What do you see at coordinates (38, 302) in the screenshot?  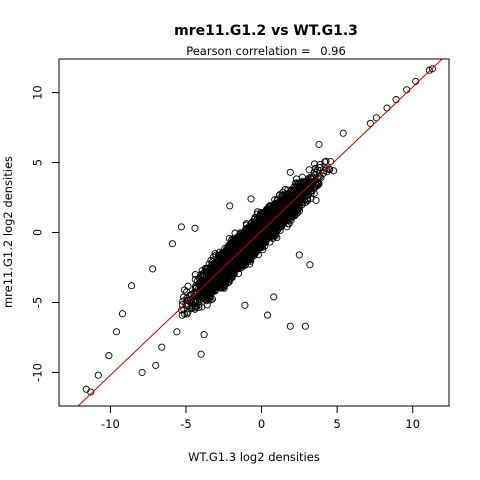 I see `y-tick-label: -5` at bounding box center [38, 302].